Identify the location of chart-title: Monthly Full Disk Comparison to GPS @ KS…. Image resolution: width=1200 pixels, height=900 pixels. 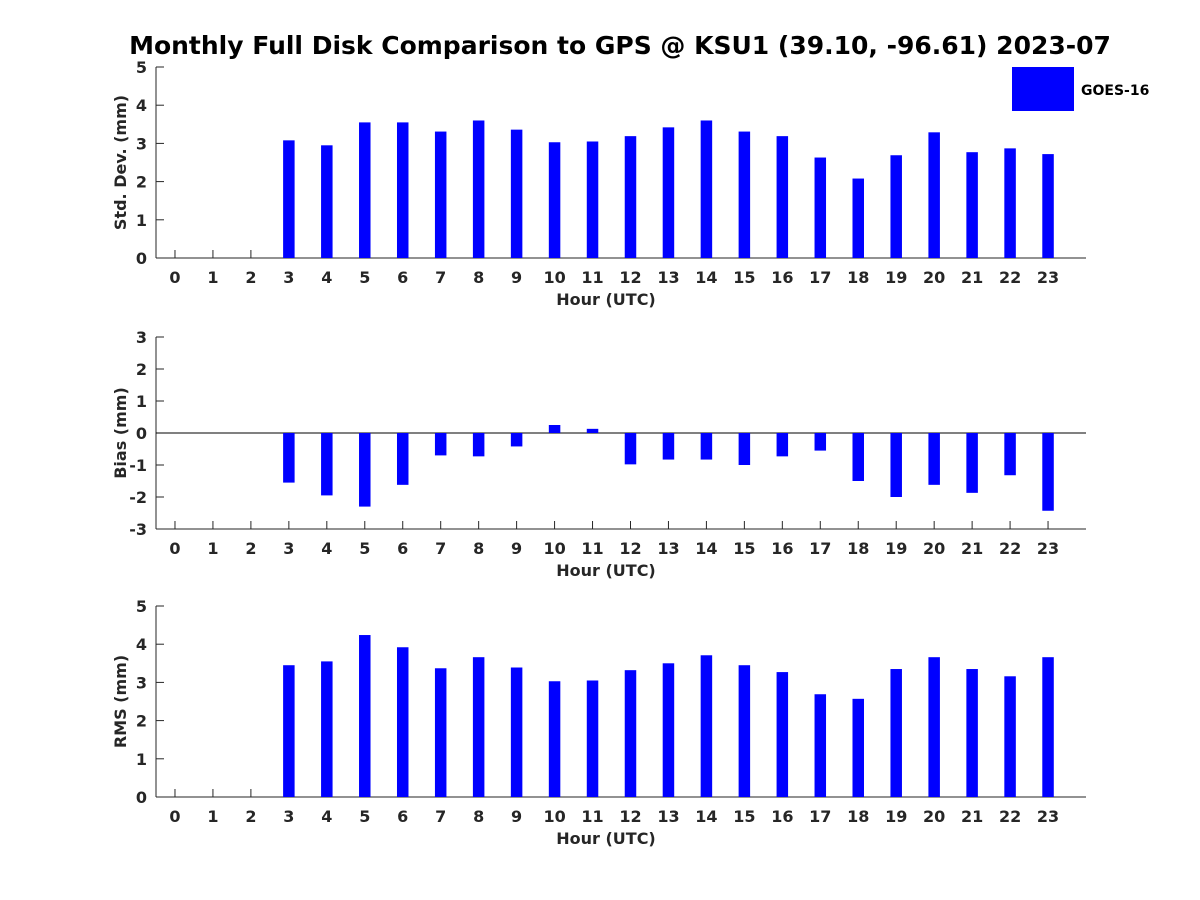
(620, 45).